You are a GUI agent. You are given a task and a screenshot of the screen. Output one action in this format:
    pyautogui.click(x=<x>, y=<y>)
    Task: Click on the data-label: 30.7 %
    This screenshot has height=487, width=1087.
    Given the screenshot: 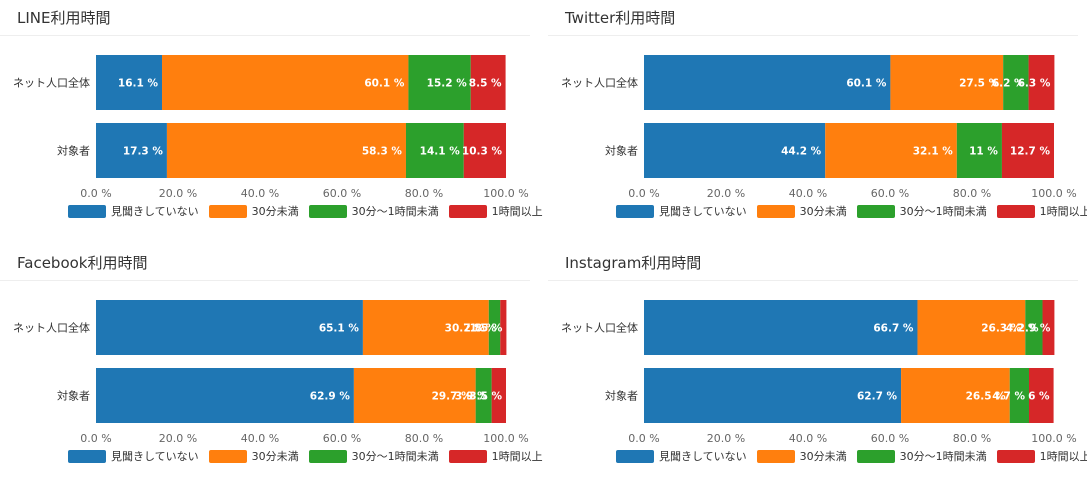 What is the action you would take?
    pyautogui.click(x=465, y=329)
    